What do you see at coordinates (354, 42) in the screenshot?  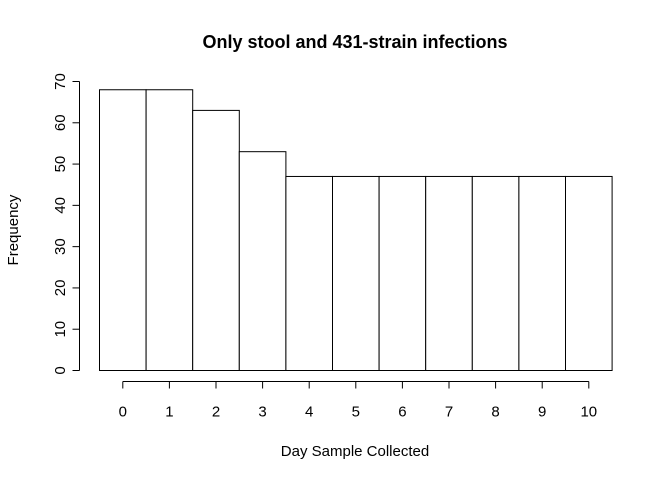 I see `chart-title: Only stool and 431-strain infections` at bounding box center [354, 42].